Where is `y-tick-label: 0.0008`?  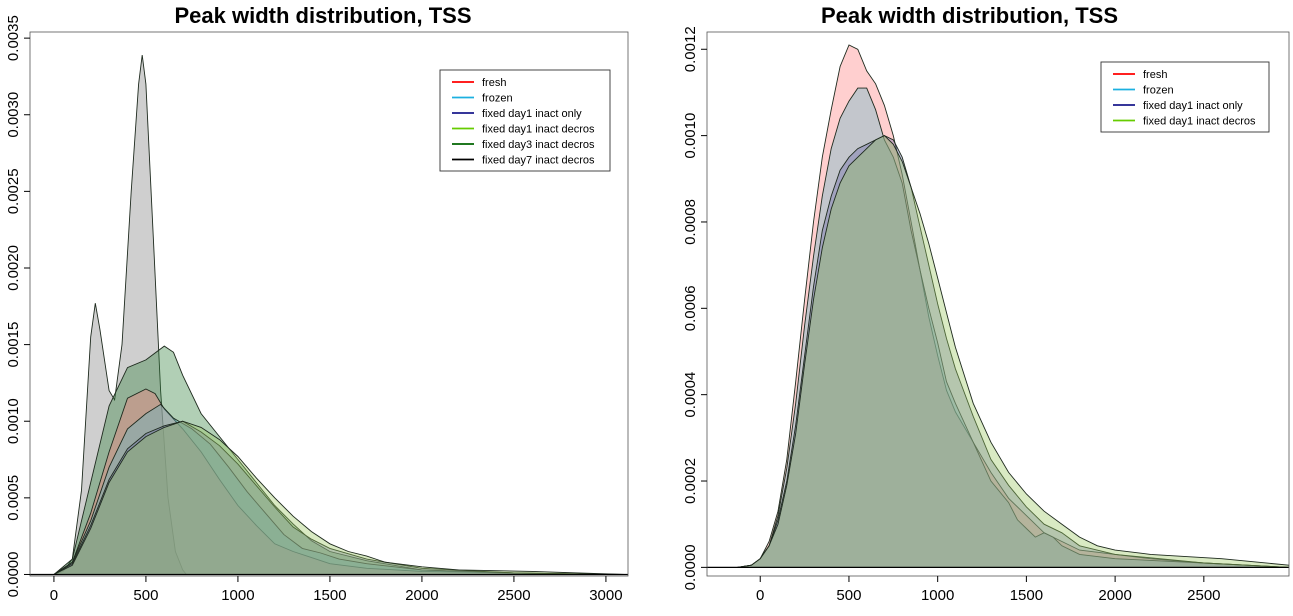 y-tick-label: 0.0008 is located at coordinates (690, 222).